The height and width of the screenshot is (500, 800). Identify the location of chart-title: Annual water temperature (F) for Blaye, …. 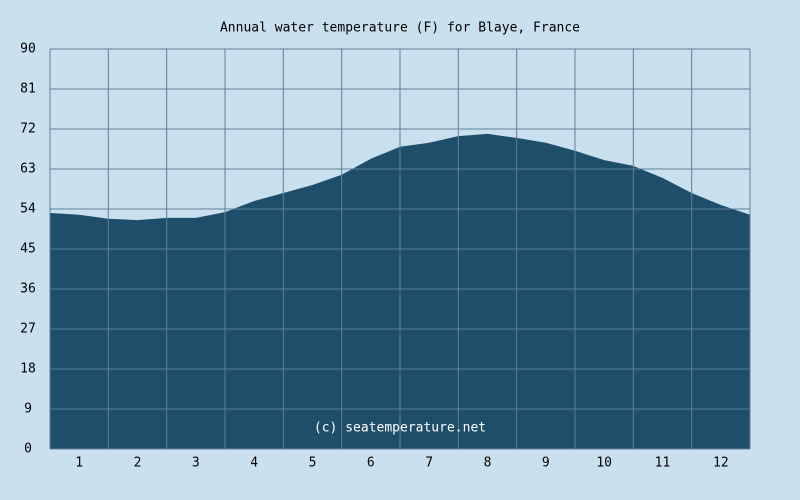
(400, 28).